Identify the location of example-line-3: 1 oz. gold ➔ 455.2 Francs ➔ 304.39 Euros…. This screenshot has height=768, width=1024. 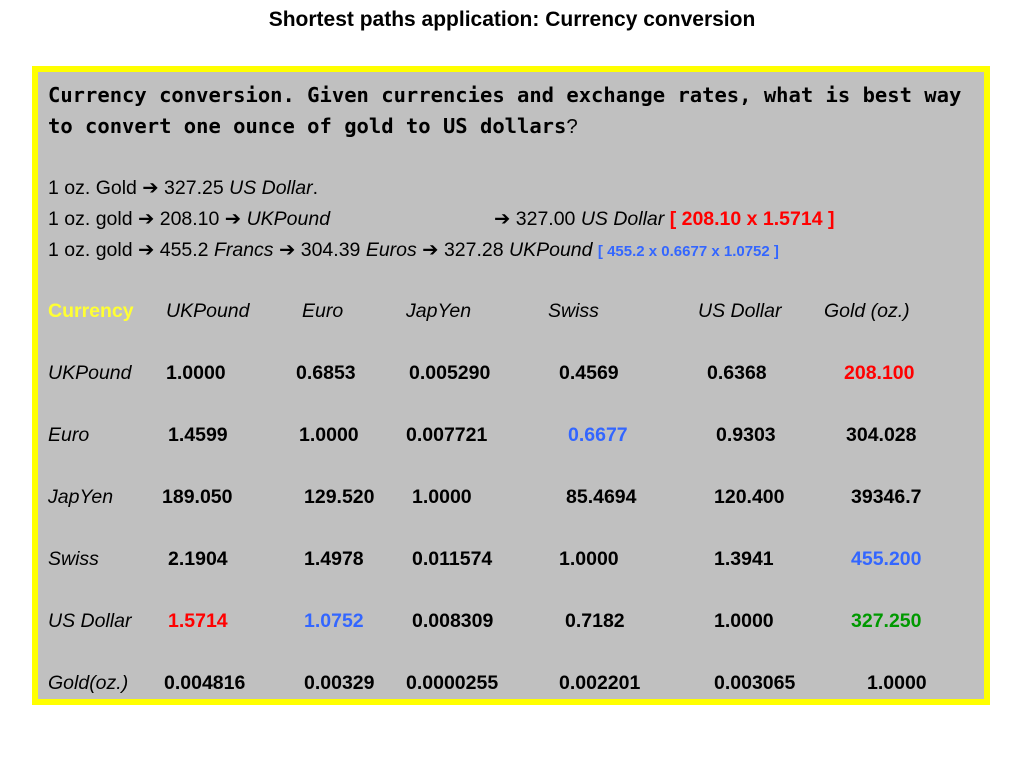
(413, 250).